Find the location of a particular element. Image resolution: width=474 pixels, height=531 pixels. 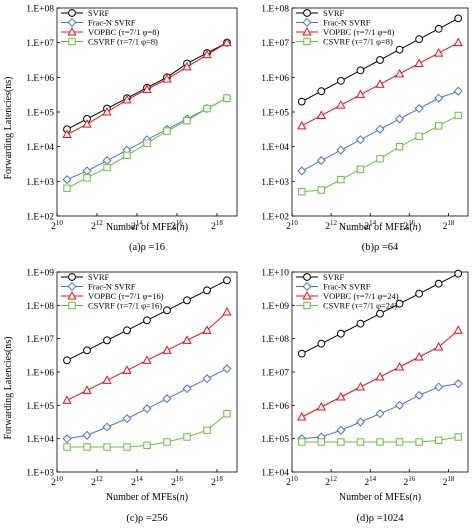

series-diamond is located at coordinates (380, 131).